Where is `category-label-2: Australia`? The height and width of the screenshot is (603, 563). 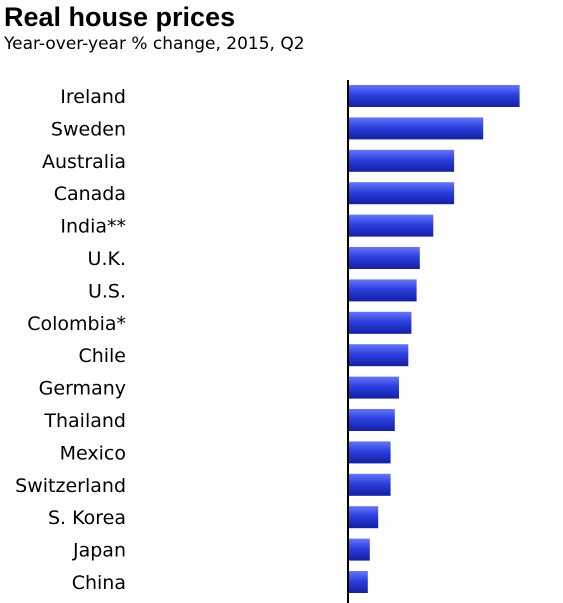 category-label-2: Australia is located at coordinates (84, 162).